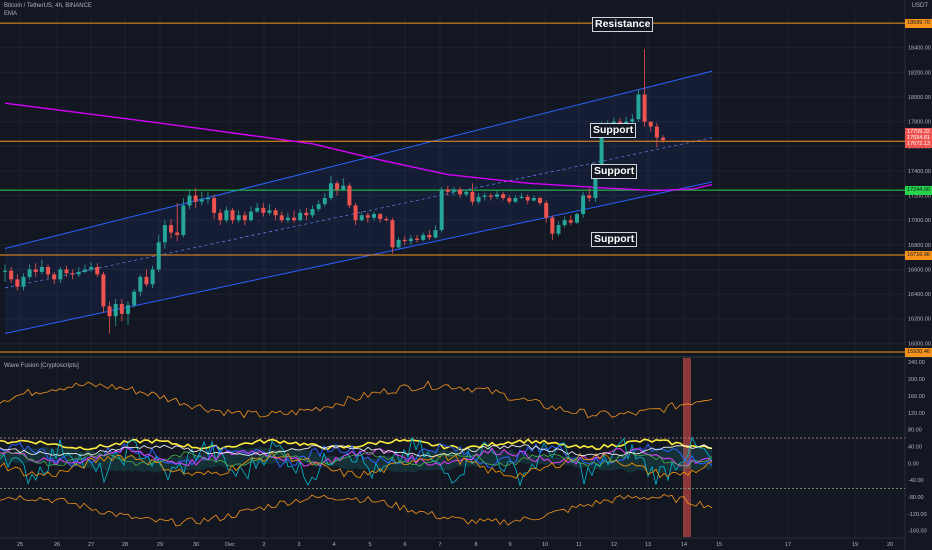 This screenshot has width=932, height=550. Describe the element at coordinates (916, 481) in the screenshot. I see `osc-tick-label: -40.00` at that location.